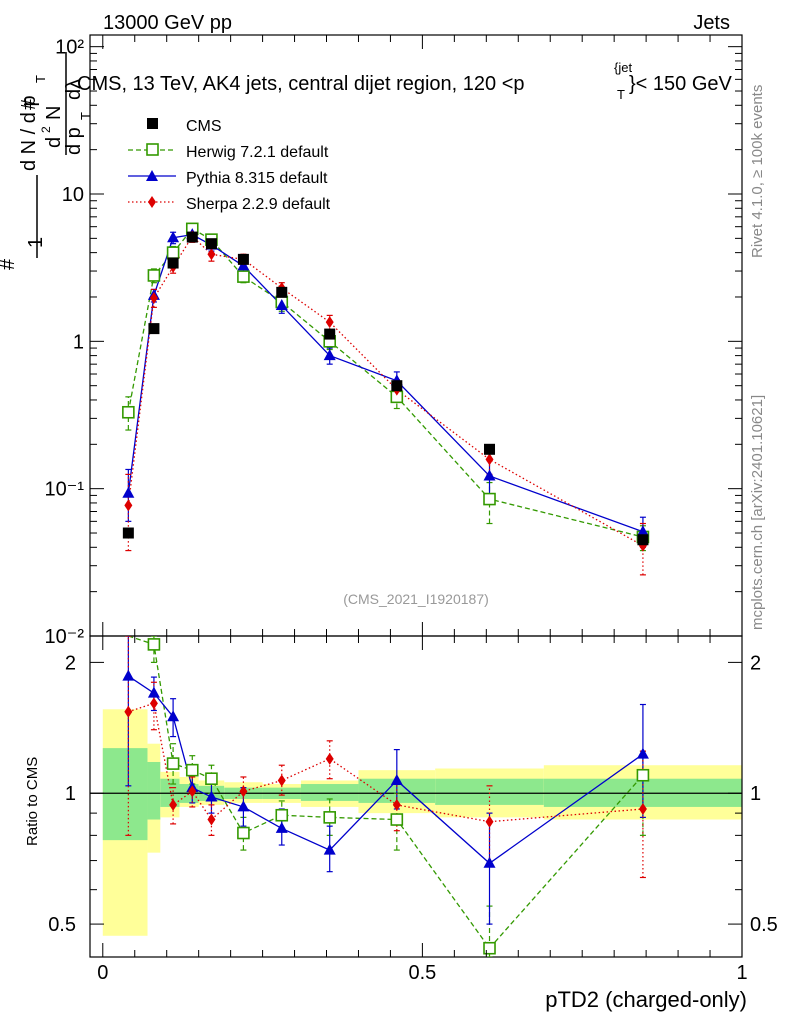  What do you see at coordinates (257, 152) in the screenshot?
I see `legend-label-herwig: Herwig 7.2.1 default` at bounding box center [257, 152].